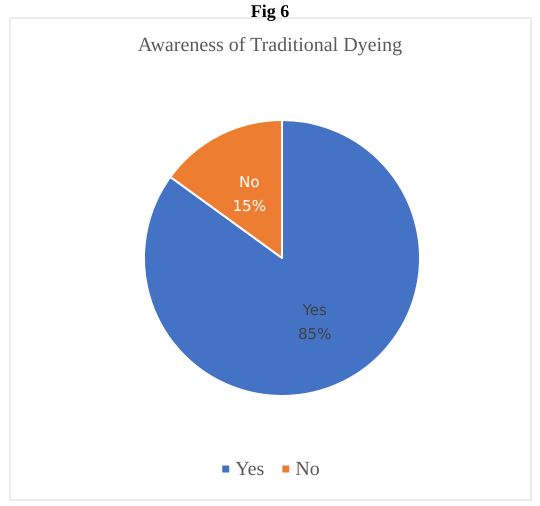  What do you see at coordinates (250, 469) in the screenshot?
I see `legend-label: Yes` at bounding box center [250, 469].